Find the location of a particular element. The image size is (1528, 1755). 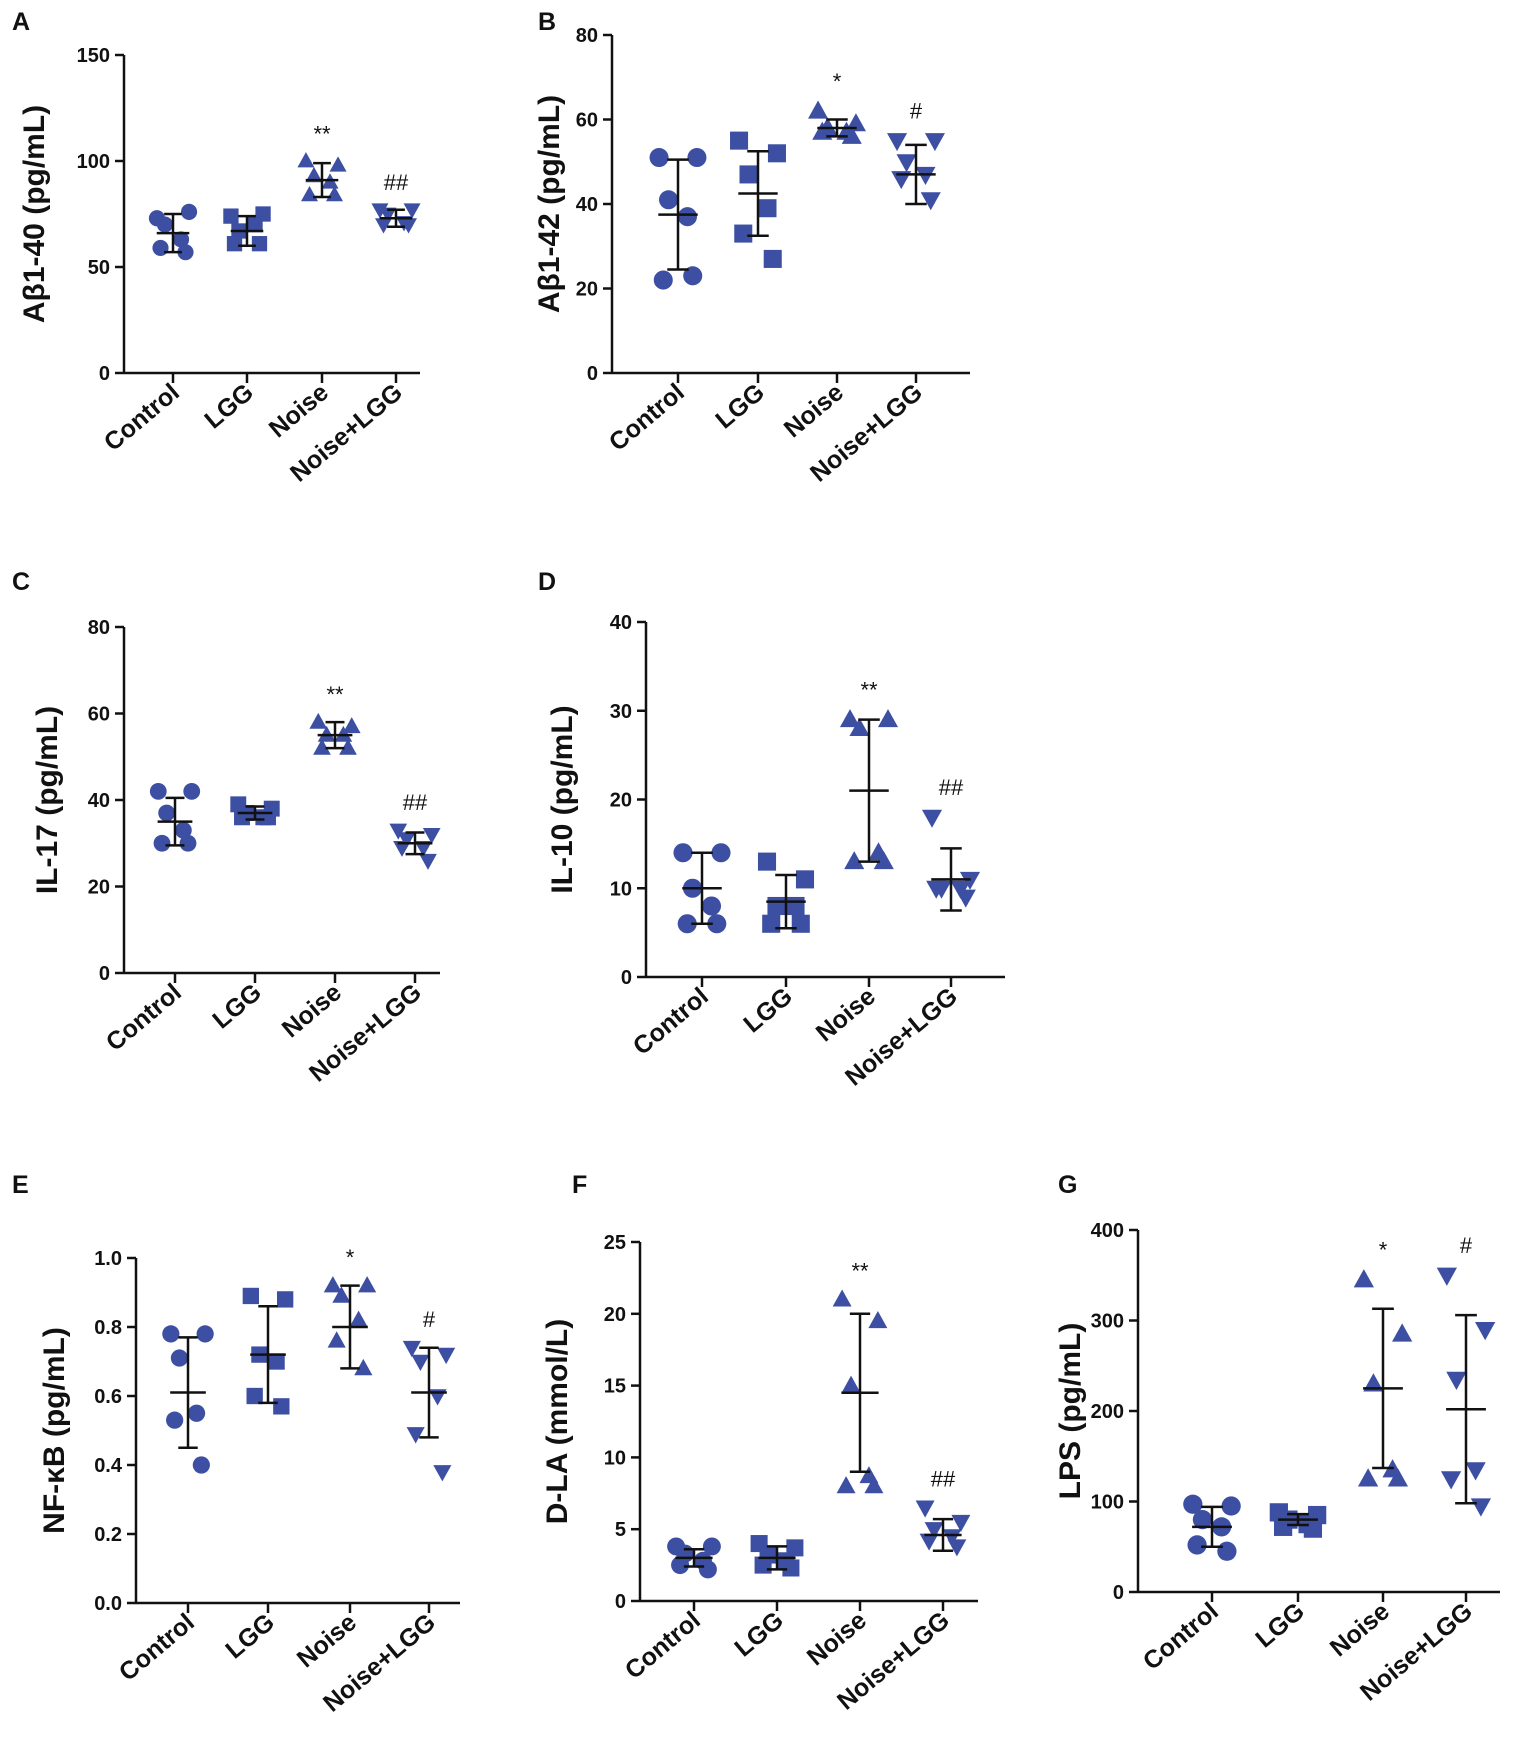

panel-letter: A is located at coordinates (21, 22).